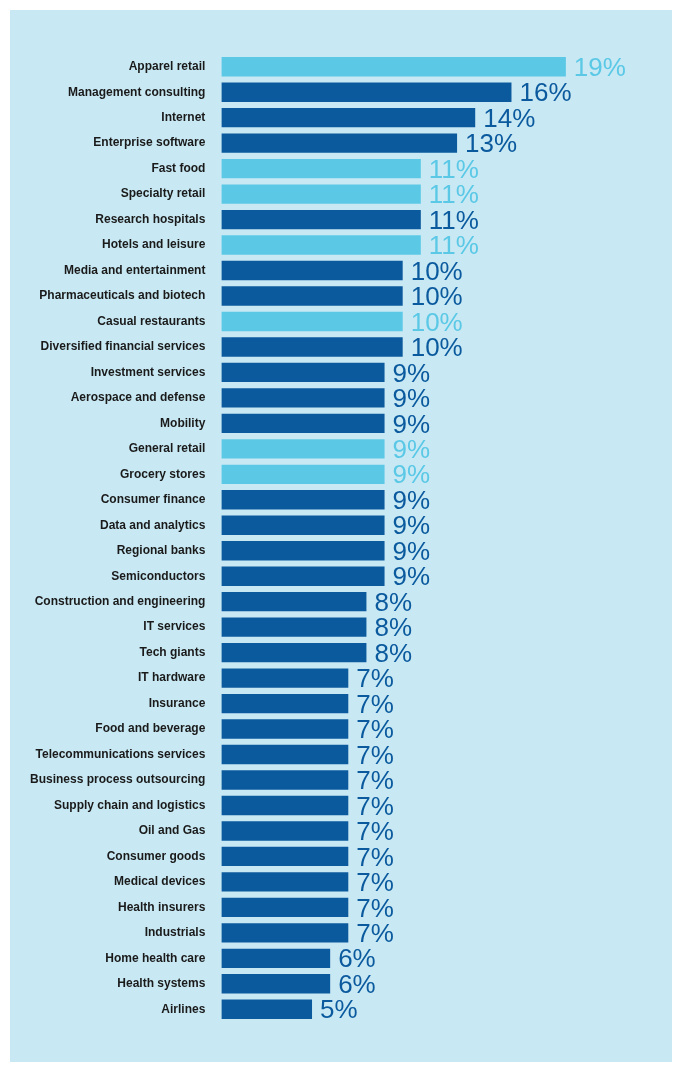 This screenshot has height=1076, width=681. Describe the element at coordinates (149, 142) in the screenshot. I see `y-tick-label: Enterprise software` at that location.